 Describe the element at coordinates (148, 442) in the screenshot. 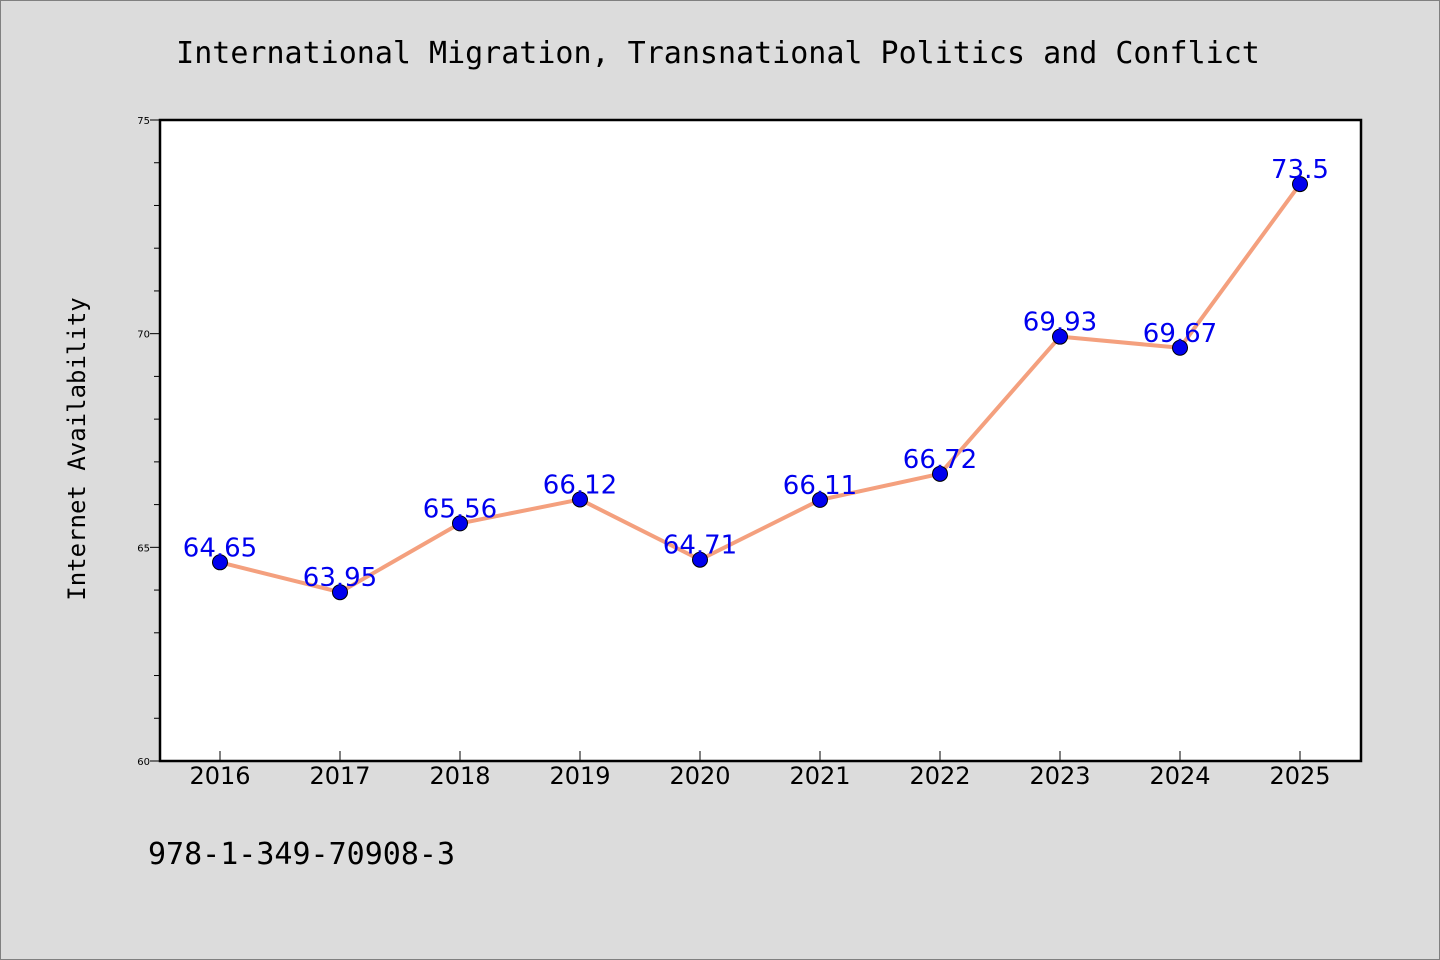

I see `y-axis-ticks: 60 65 70 75` at that location.